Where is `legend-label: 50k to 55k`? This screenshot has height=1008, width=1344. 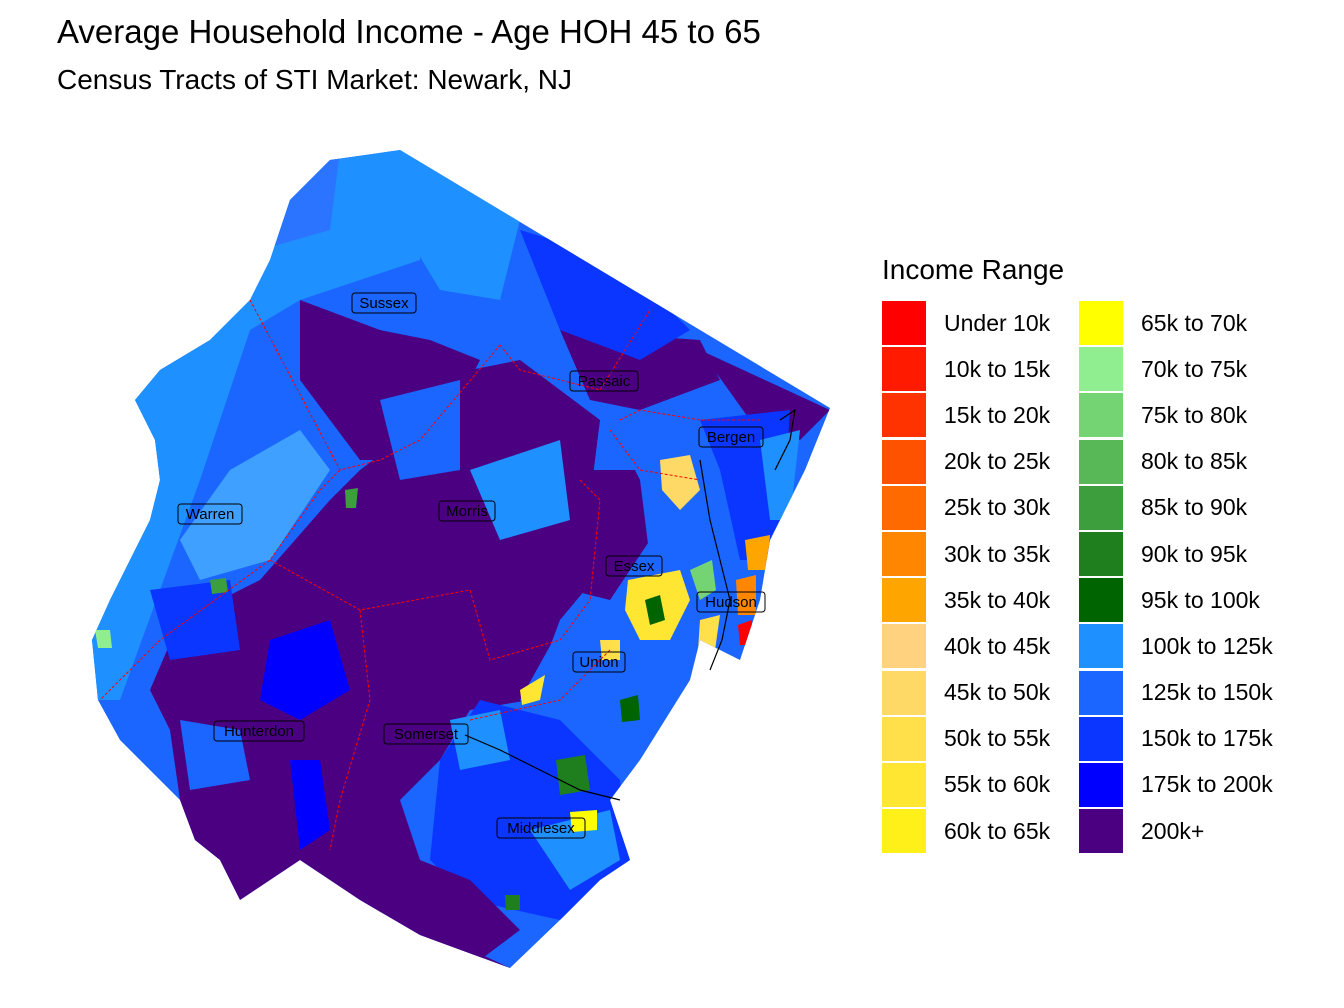
legend-label: 50k to 55k is located at coordinates (997, 738).